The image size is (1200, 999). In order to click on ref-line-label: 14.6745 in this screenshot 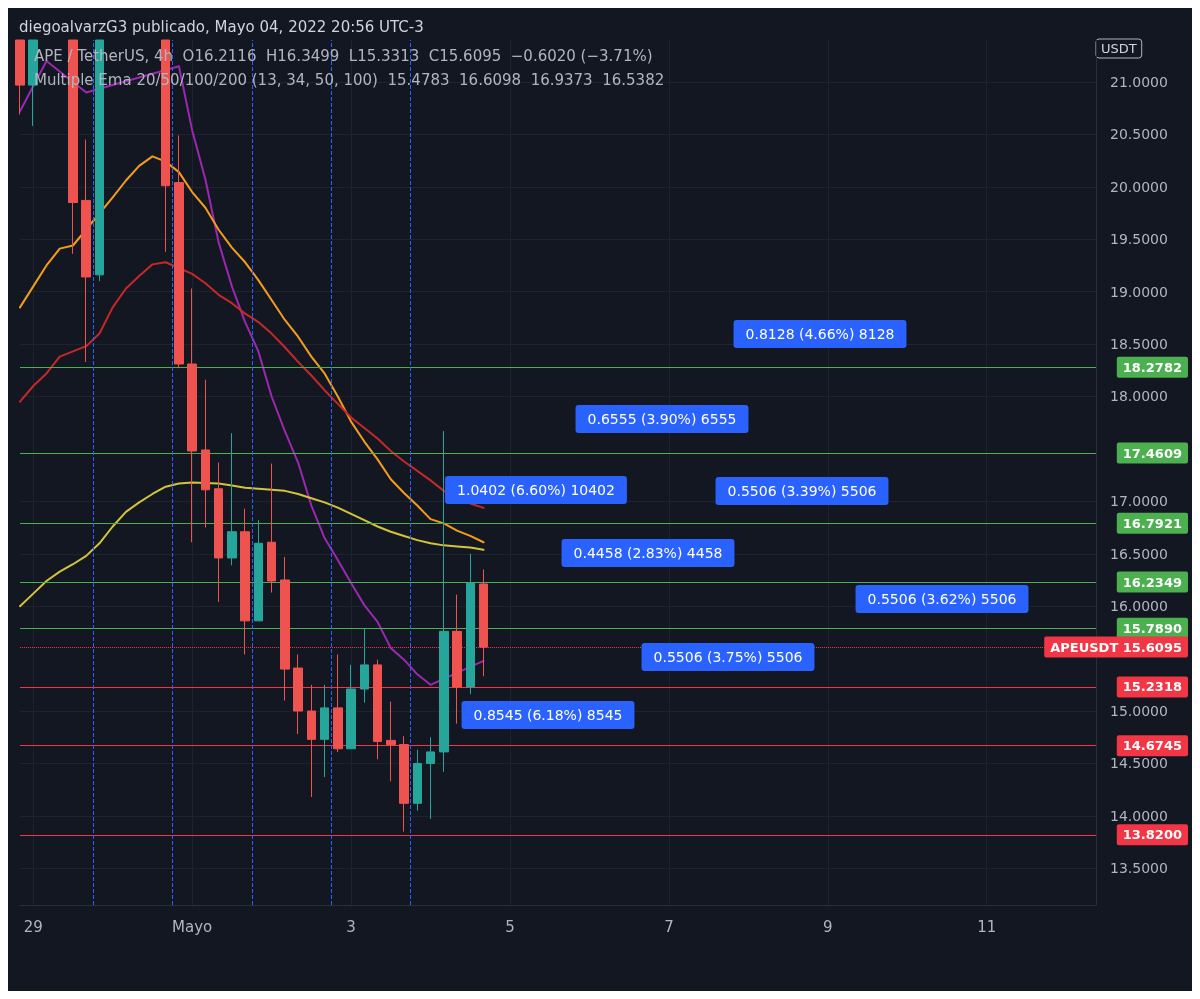, I will do `click(1152, 746)`.